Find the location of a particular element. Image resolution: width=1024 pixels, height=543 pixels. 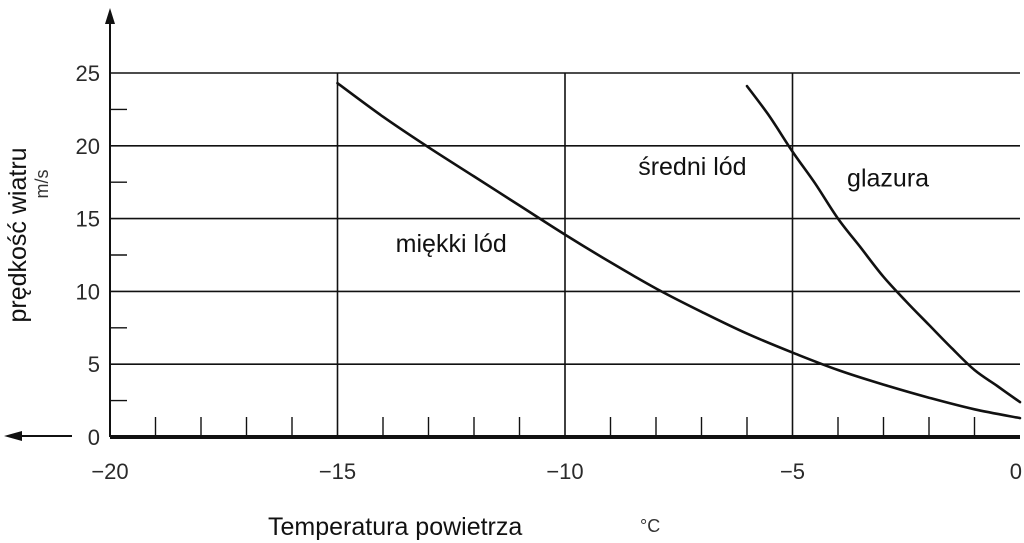

y-axis-unit: m/s is located at coordinates (42, 184).